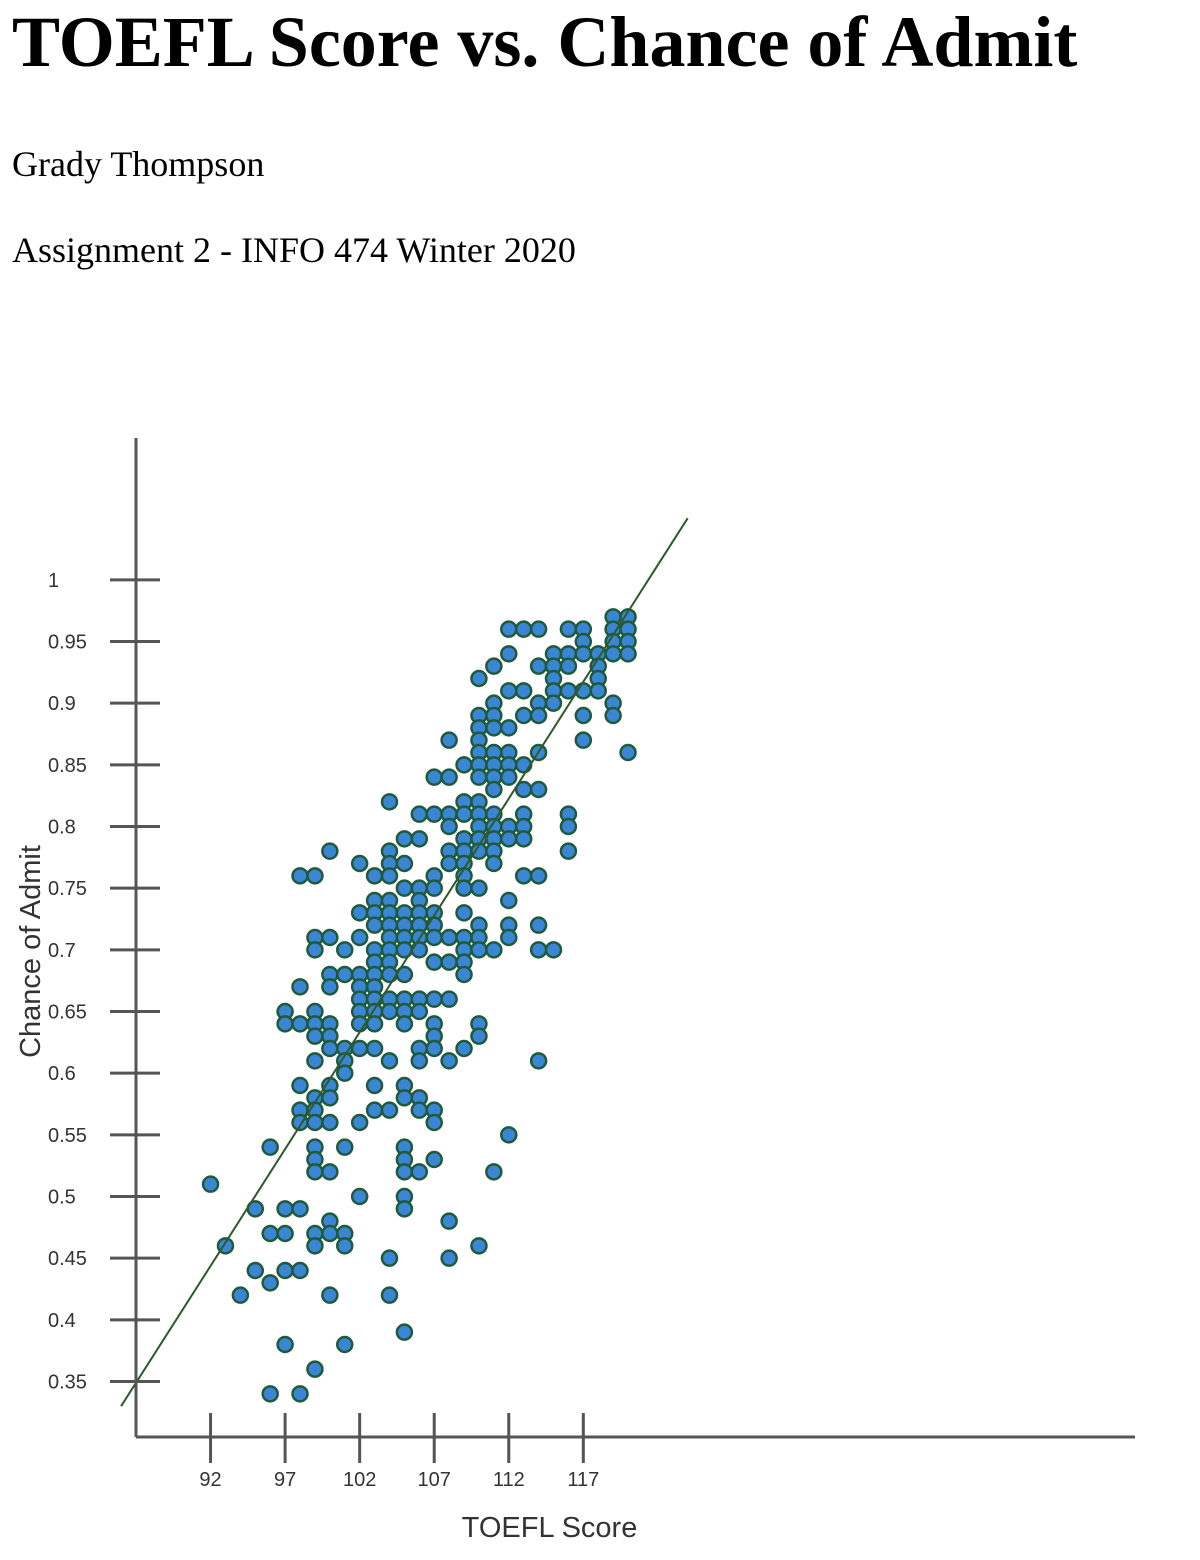 The width and height of the screenshot is (1200, 1560). Describe the element at coordinates (509, 1480) in the screenshot. I see `x-tick-label-4: 112` at that location.